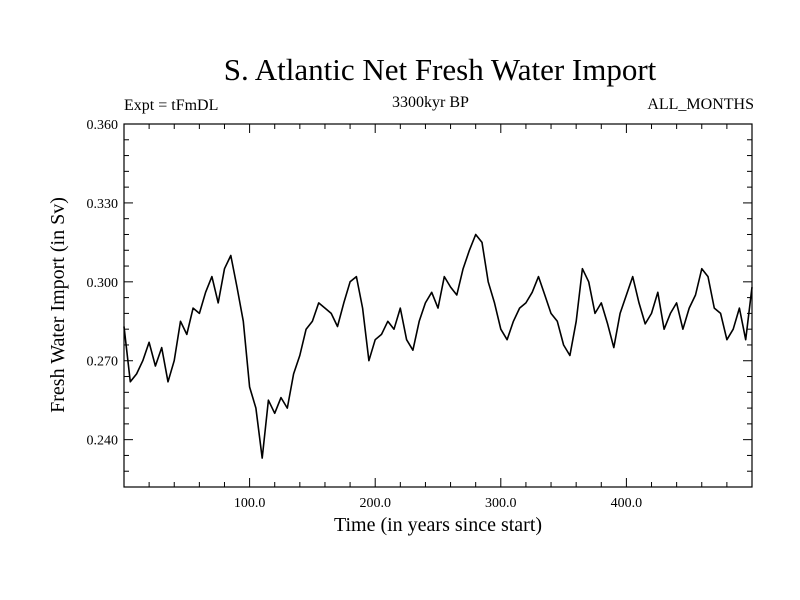  Describe the element at coordinates (438, 525) in the screenshot. I see `x-axis-title: Time (in years since start)` at that location.